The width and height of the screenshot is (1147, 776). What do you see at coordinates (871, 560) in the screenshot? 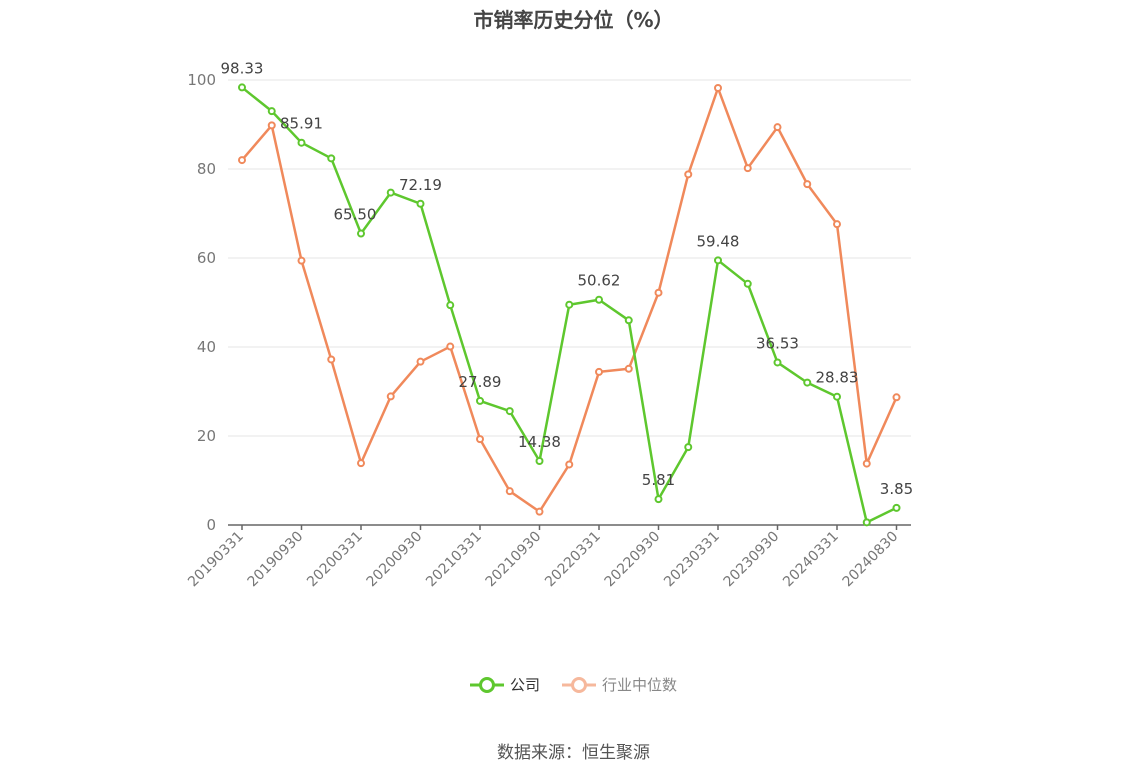
I see `x-tick-label: 20240830` at bounding box center [871, 560].